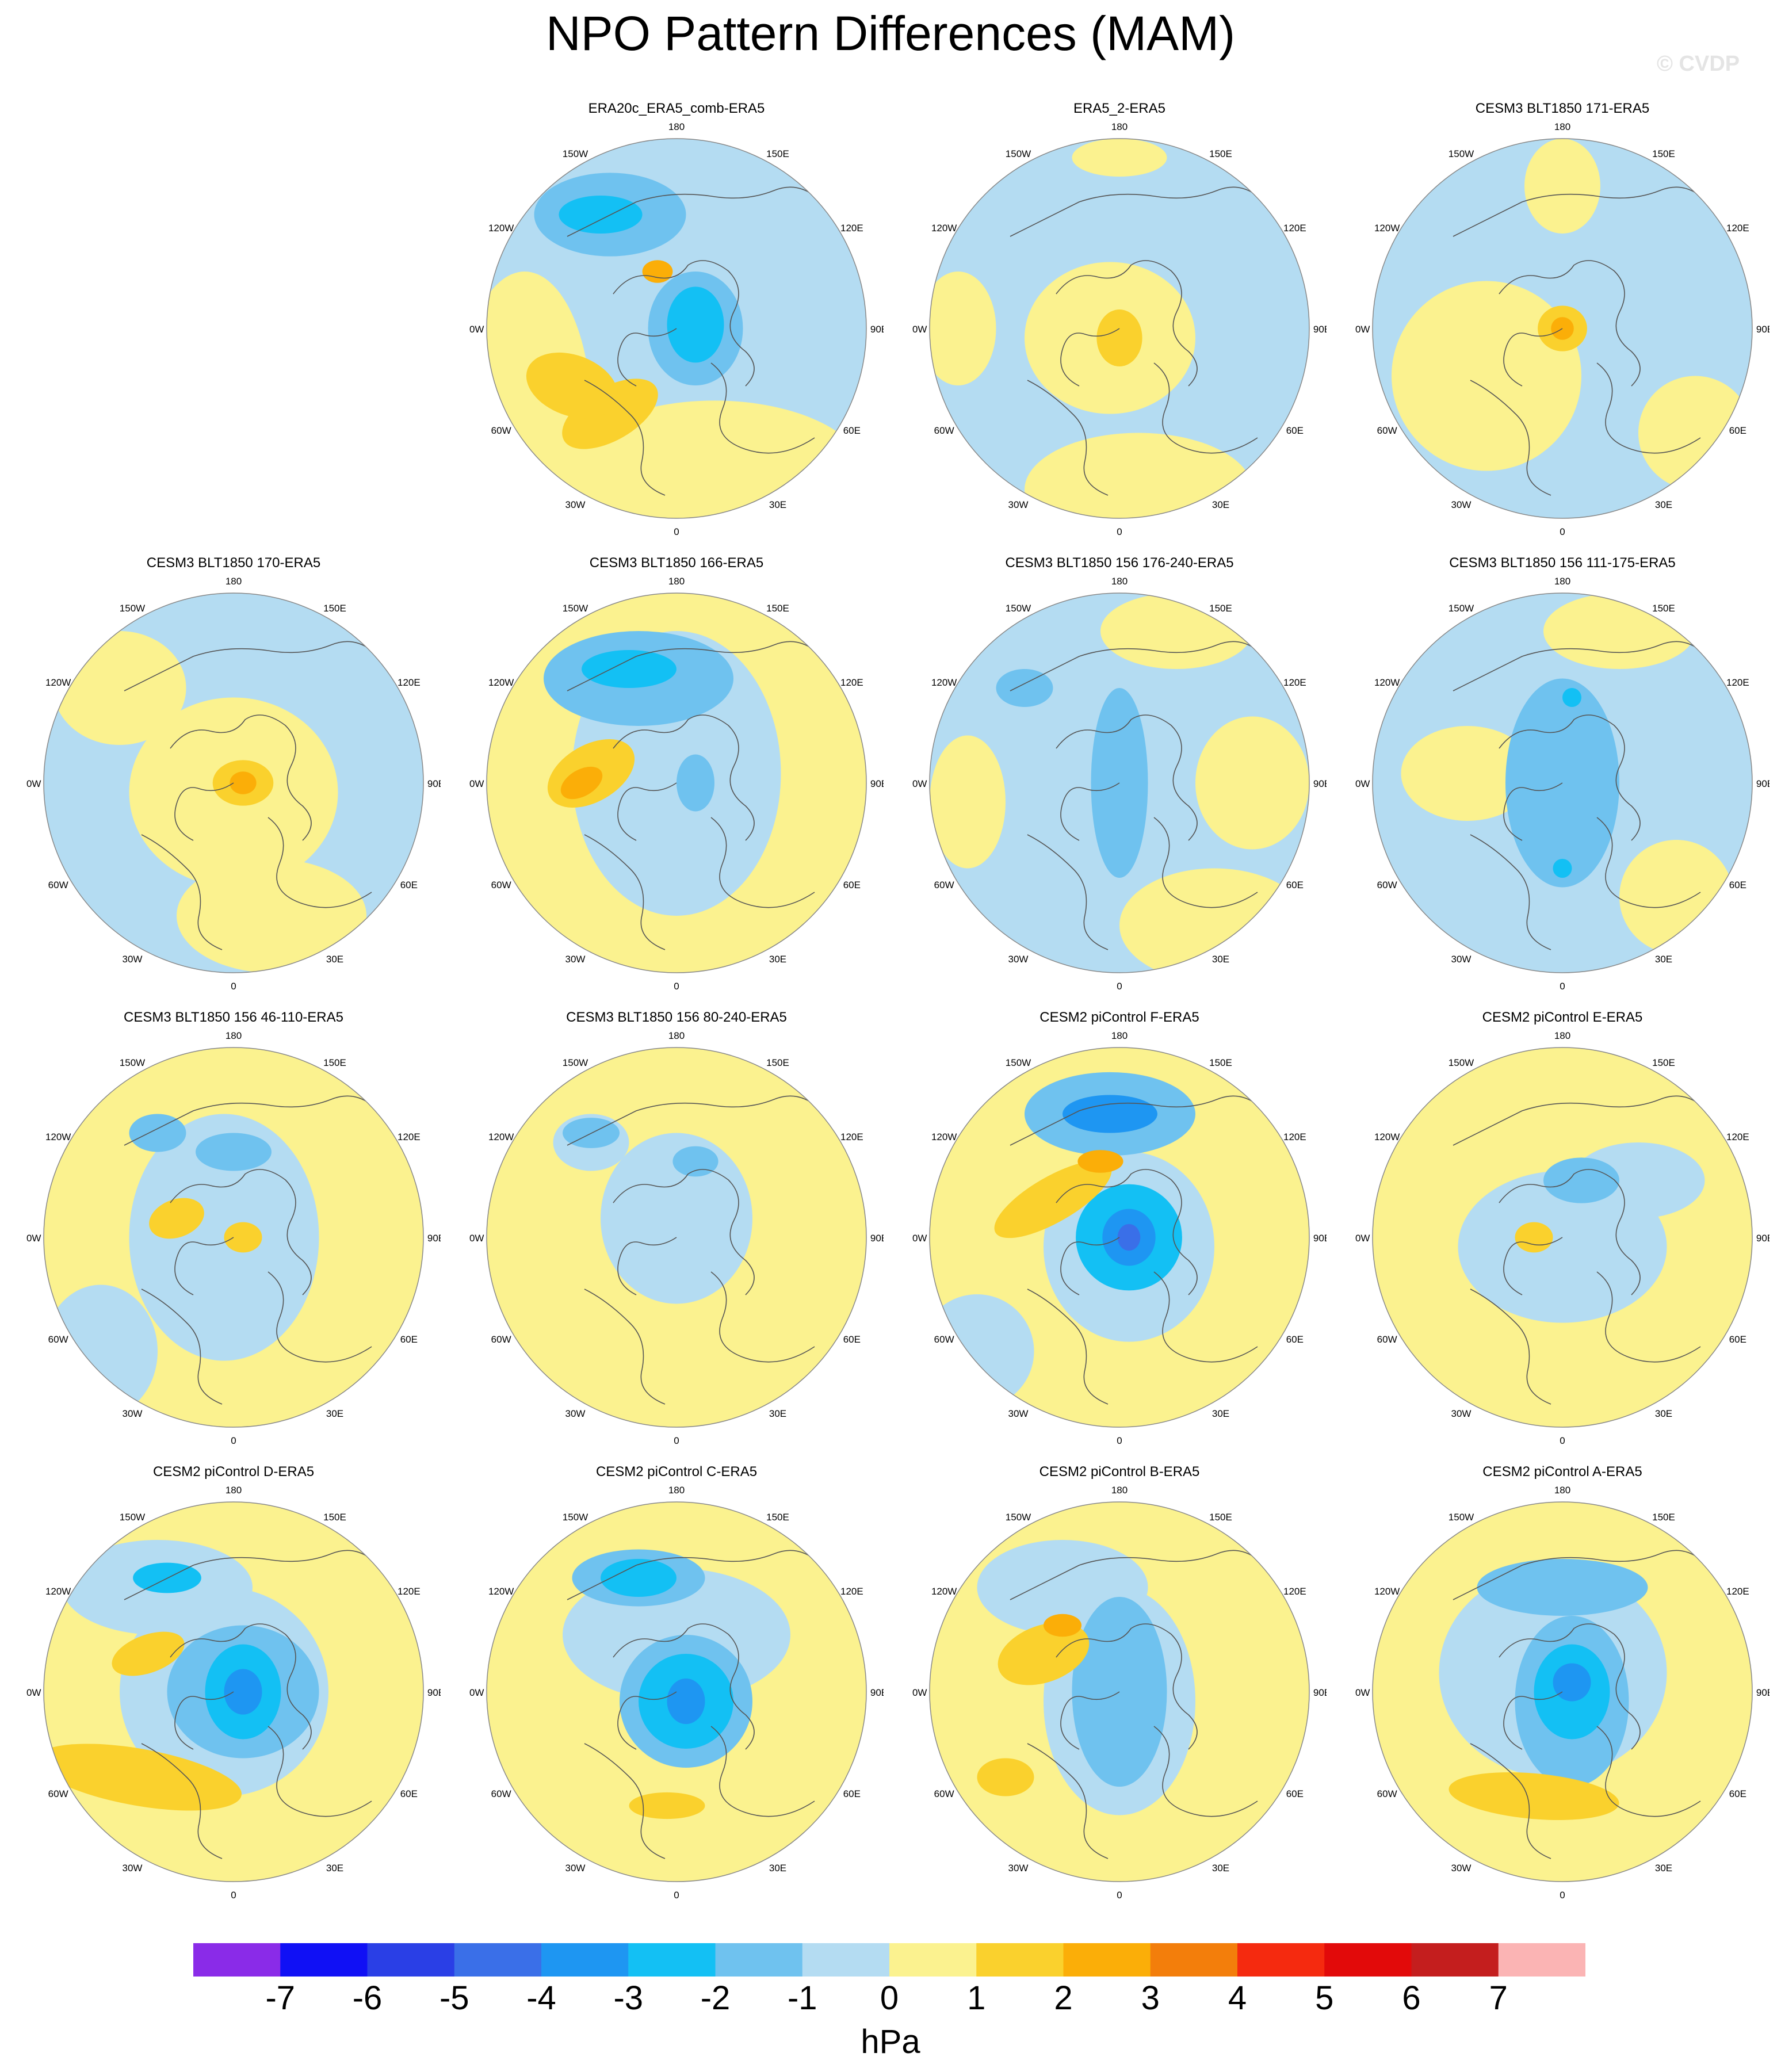  What do you see at coordinates (890, 2041) in the screenshot?
I see `colorbar-units: hPa` at bounding box center [890, 2041].